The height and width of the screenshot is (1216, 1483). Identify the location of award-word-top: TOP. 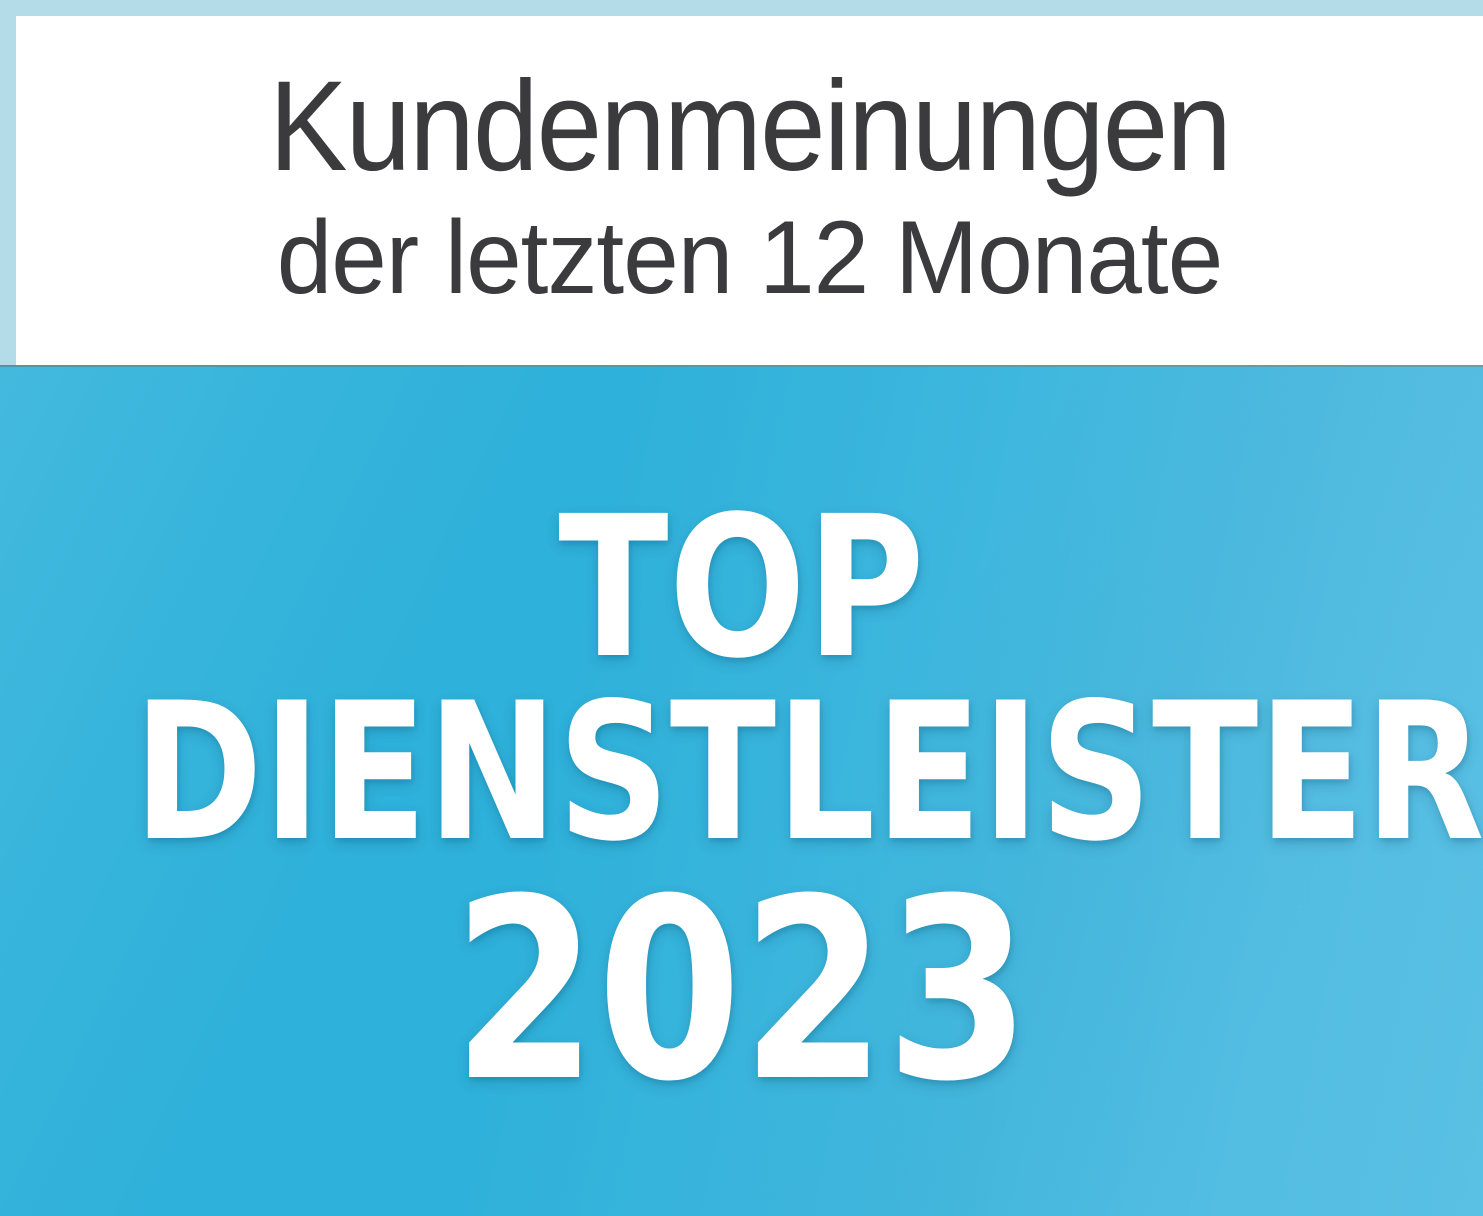
(741, 587).